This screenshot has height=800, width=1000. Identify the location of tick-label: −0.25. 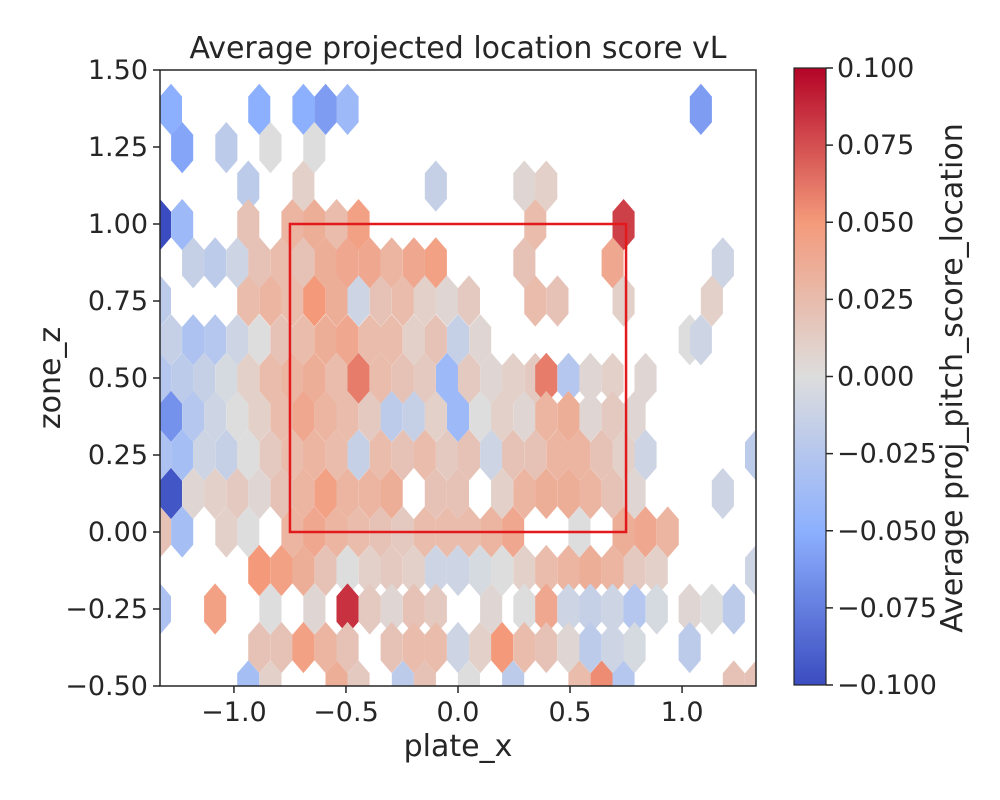
(106, 609).